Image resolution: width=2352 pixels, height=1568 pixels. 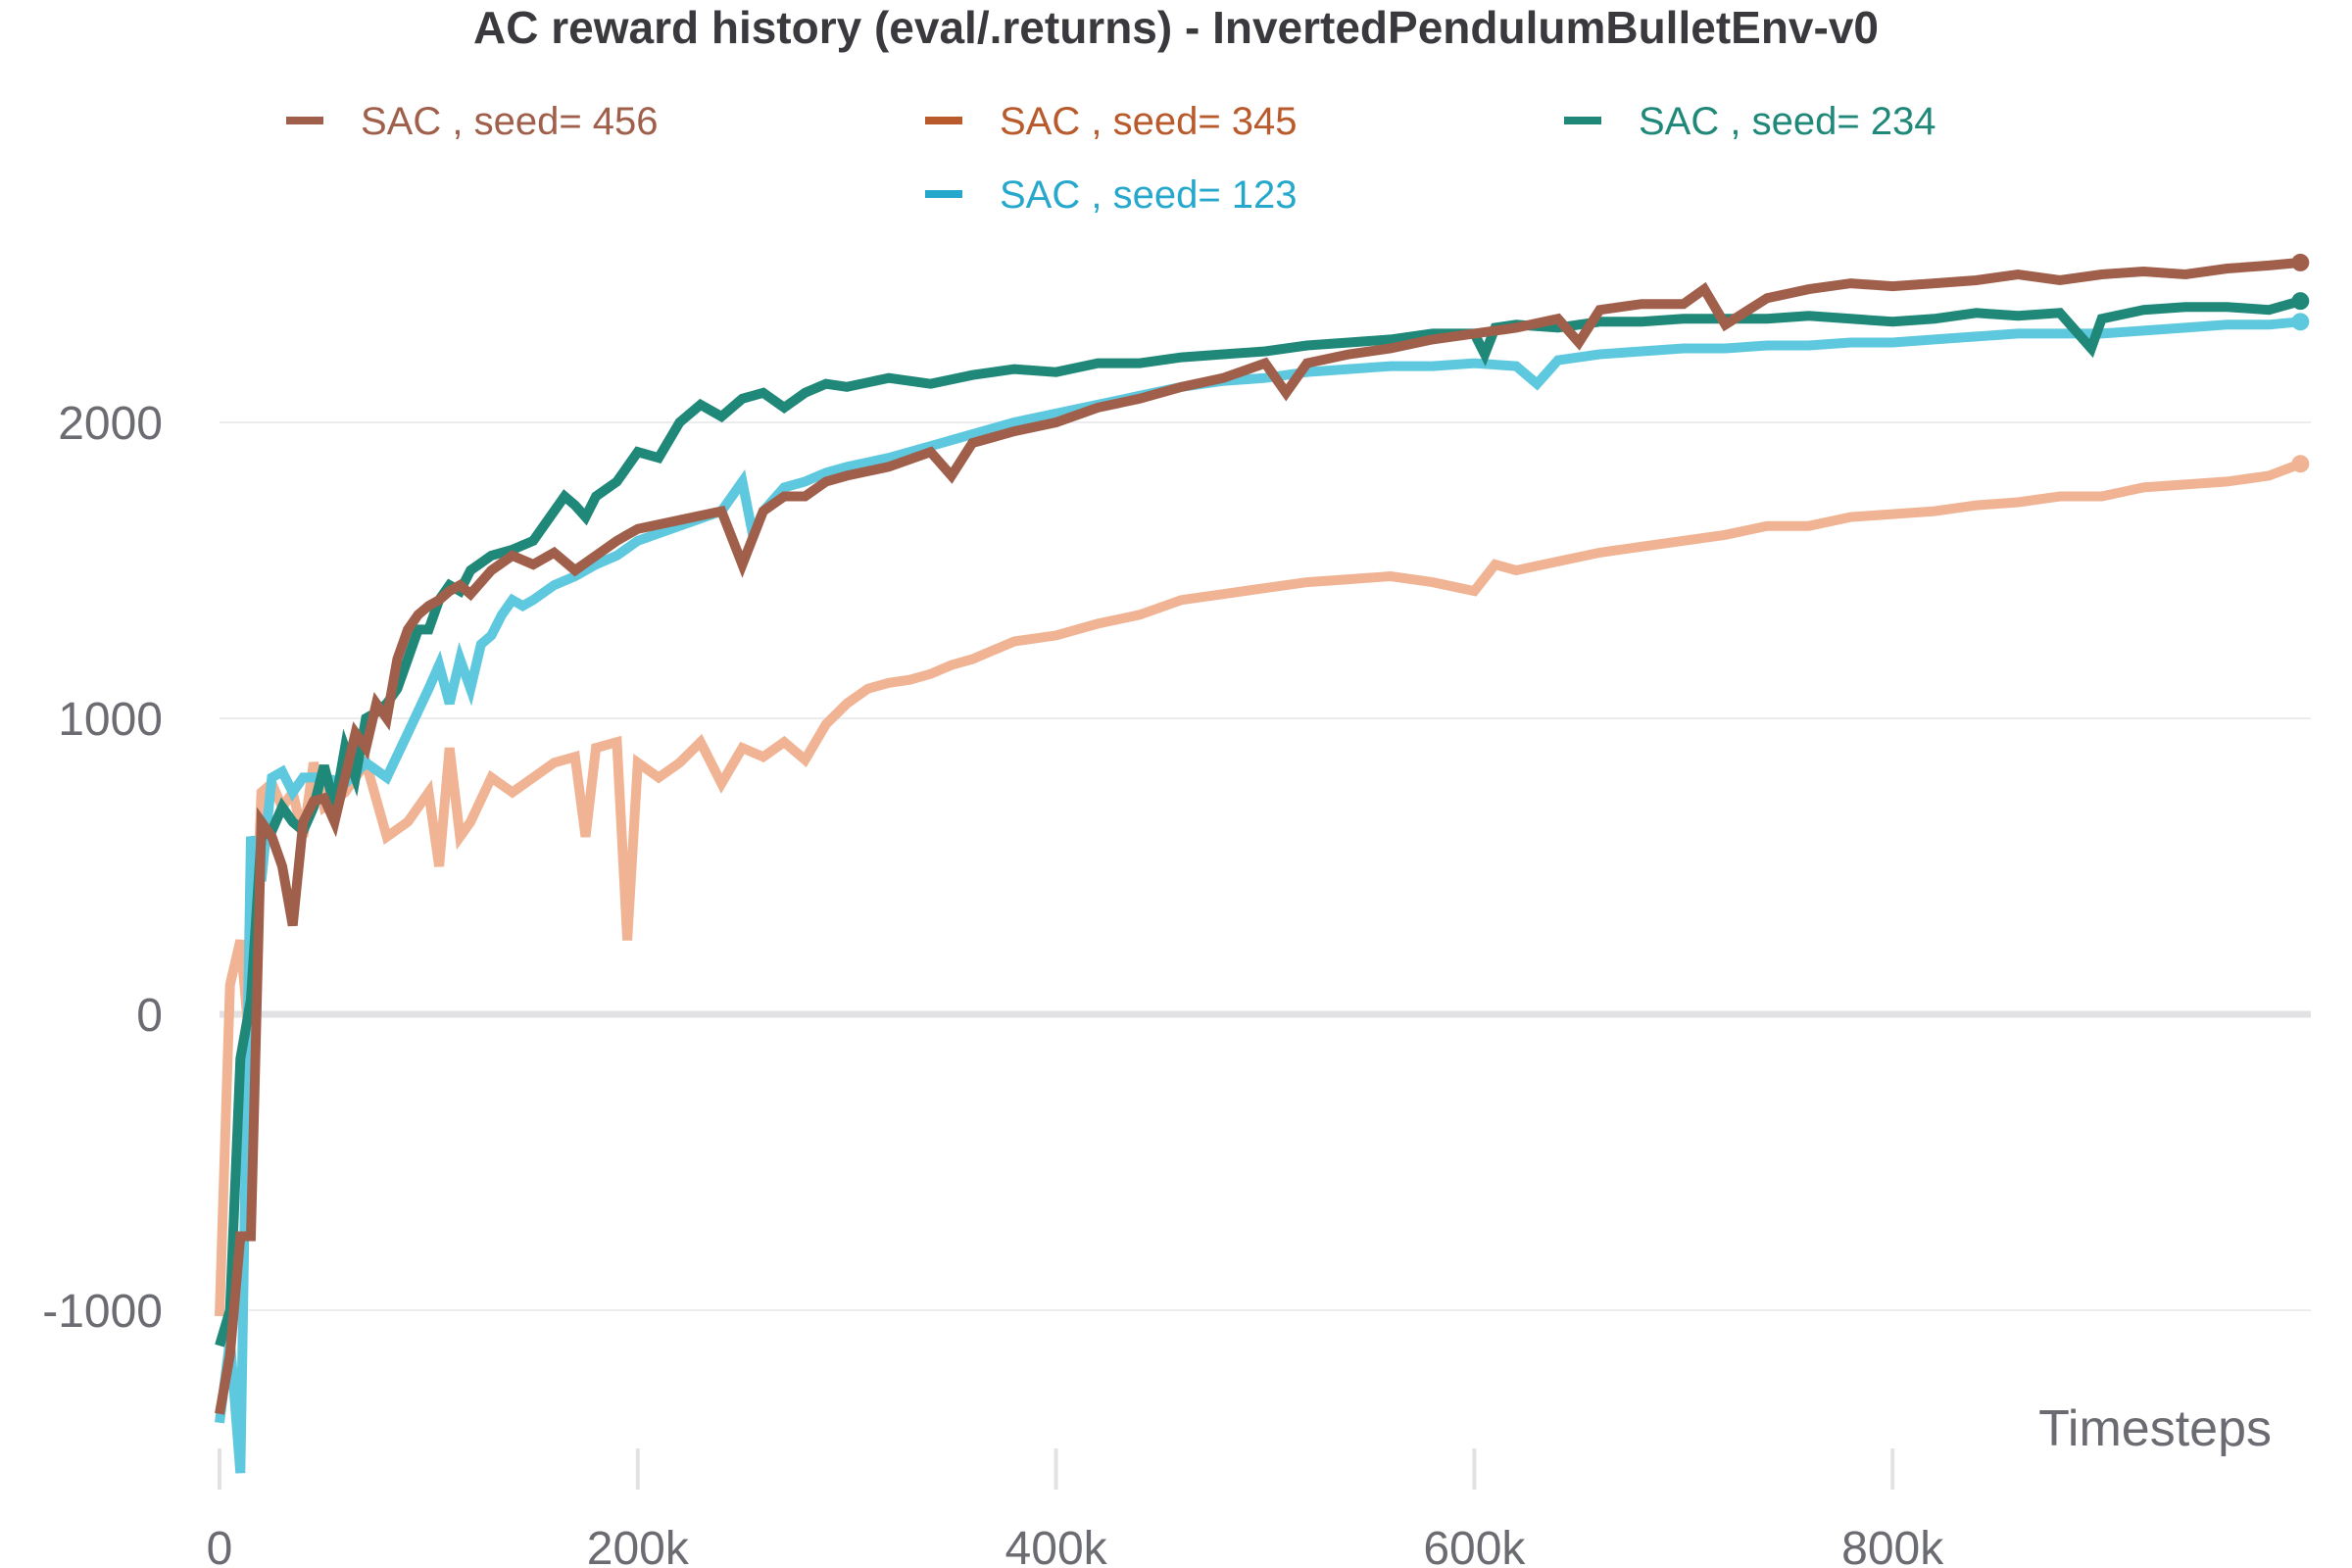 I want to click on legend-item-1: SAC , seed= 456, so click(x=472, y=121).